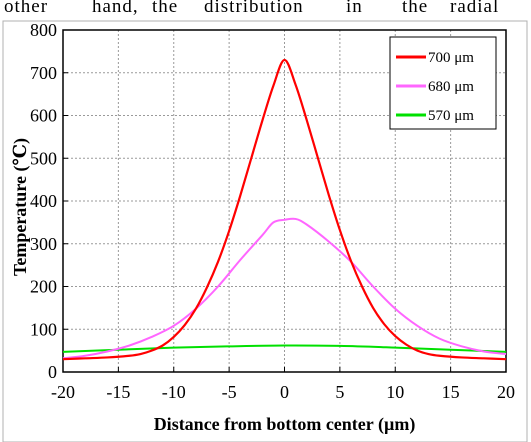 This screenshot has height=442, width=531. What do you see at coordinates (43, 329) in the screenshot?
I see `y-tick-label: 100` at bounding box center [43, 329].